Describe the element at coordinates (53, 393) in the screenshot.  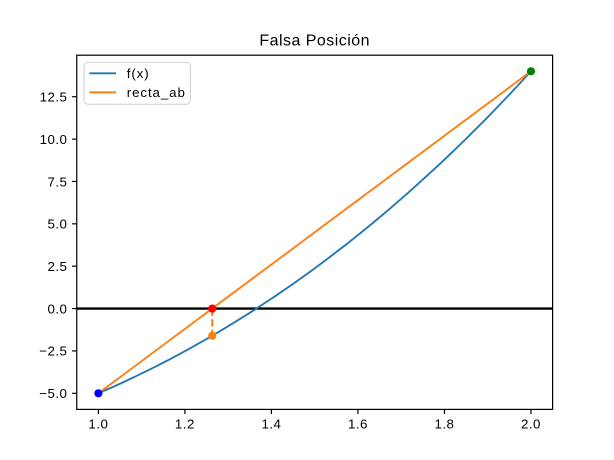
I see `svg-text: −5.0` at that location.